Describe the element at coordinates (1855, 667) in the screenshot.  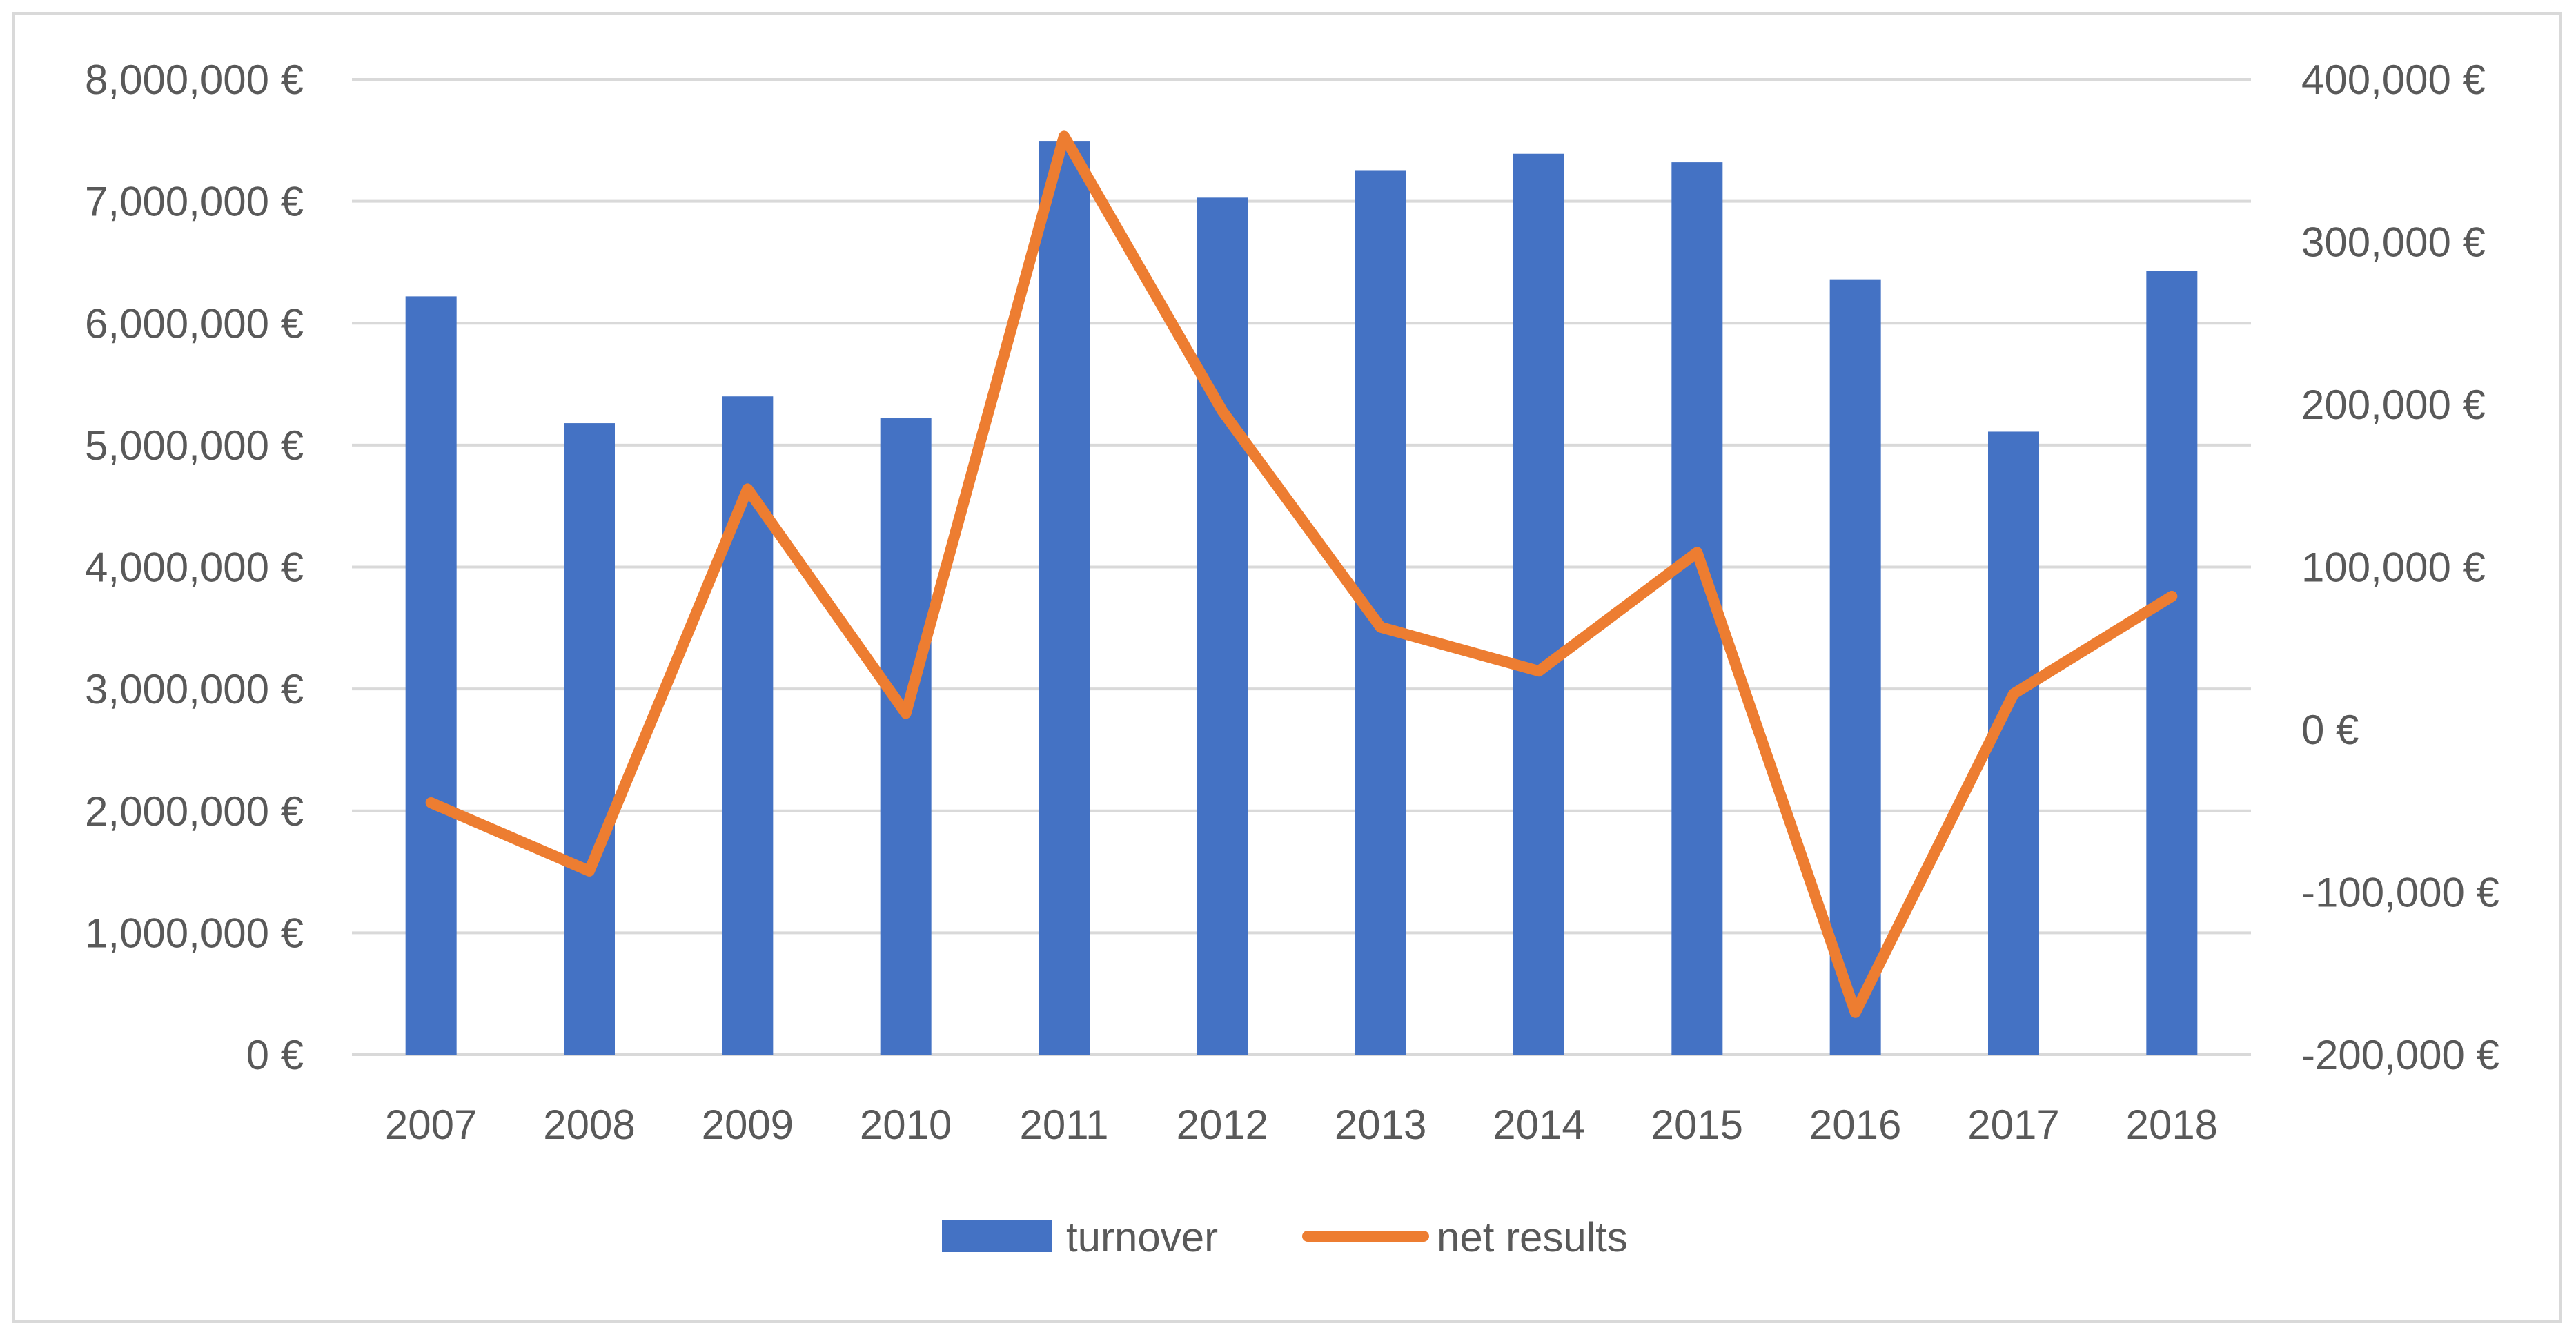
I see `turnover-bar-2016` at that location.